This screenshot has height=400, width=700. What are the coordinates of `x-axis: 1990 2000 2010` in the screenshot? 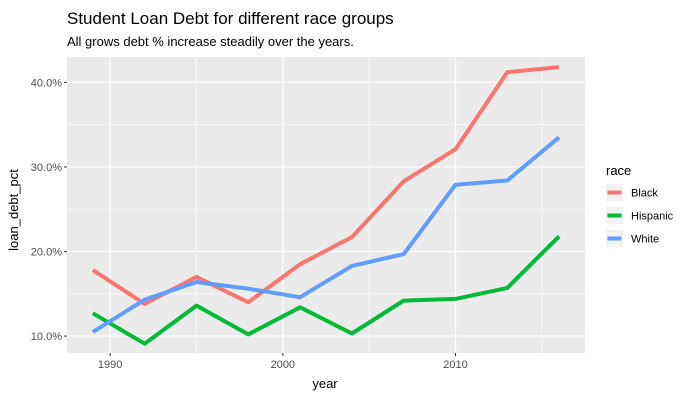 It's located at (283, 362).